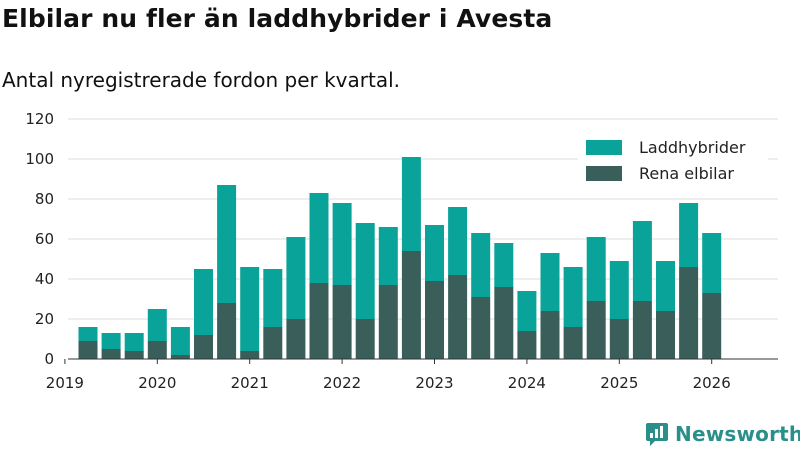 This screenshot has width=800, height=450. Describe the element at coordinates (250, 383) in the screenshot. I see `x-tick-label: 2021` at that location.